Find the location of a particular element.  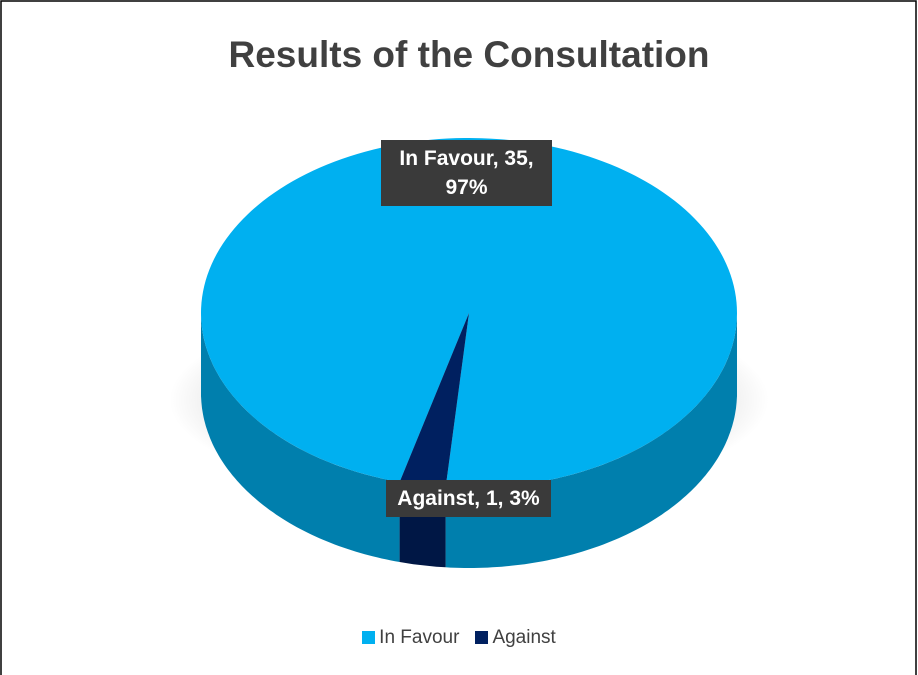

data-label: In Favour, 35, 97% is located at coordinates (466, 173).